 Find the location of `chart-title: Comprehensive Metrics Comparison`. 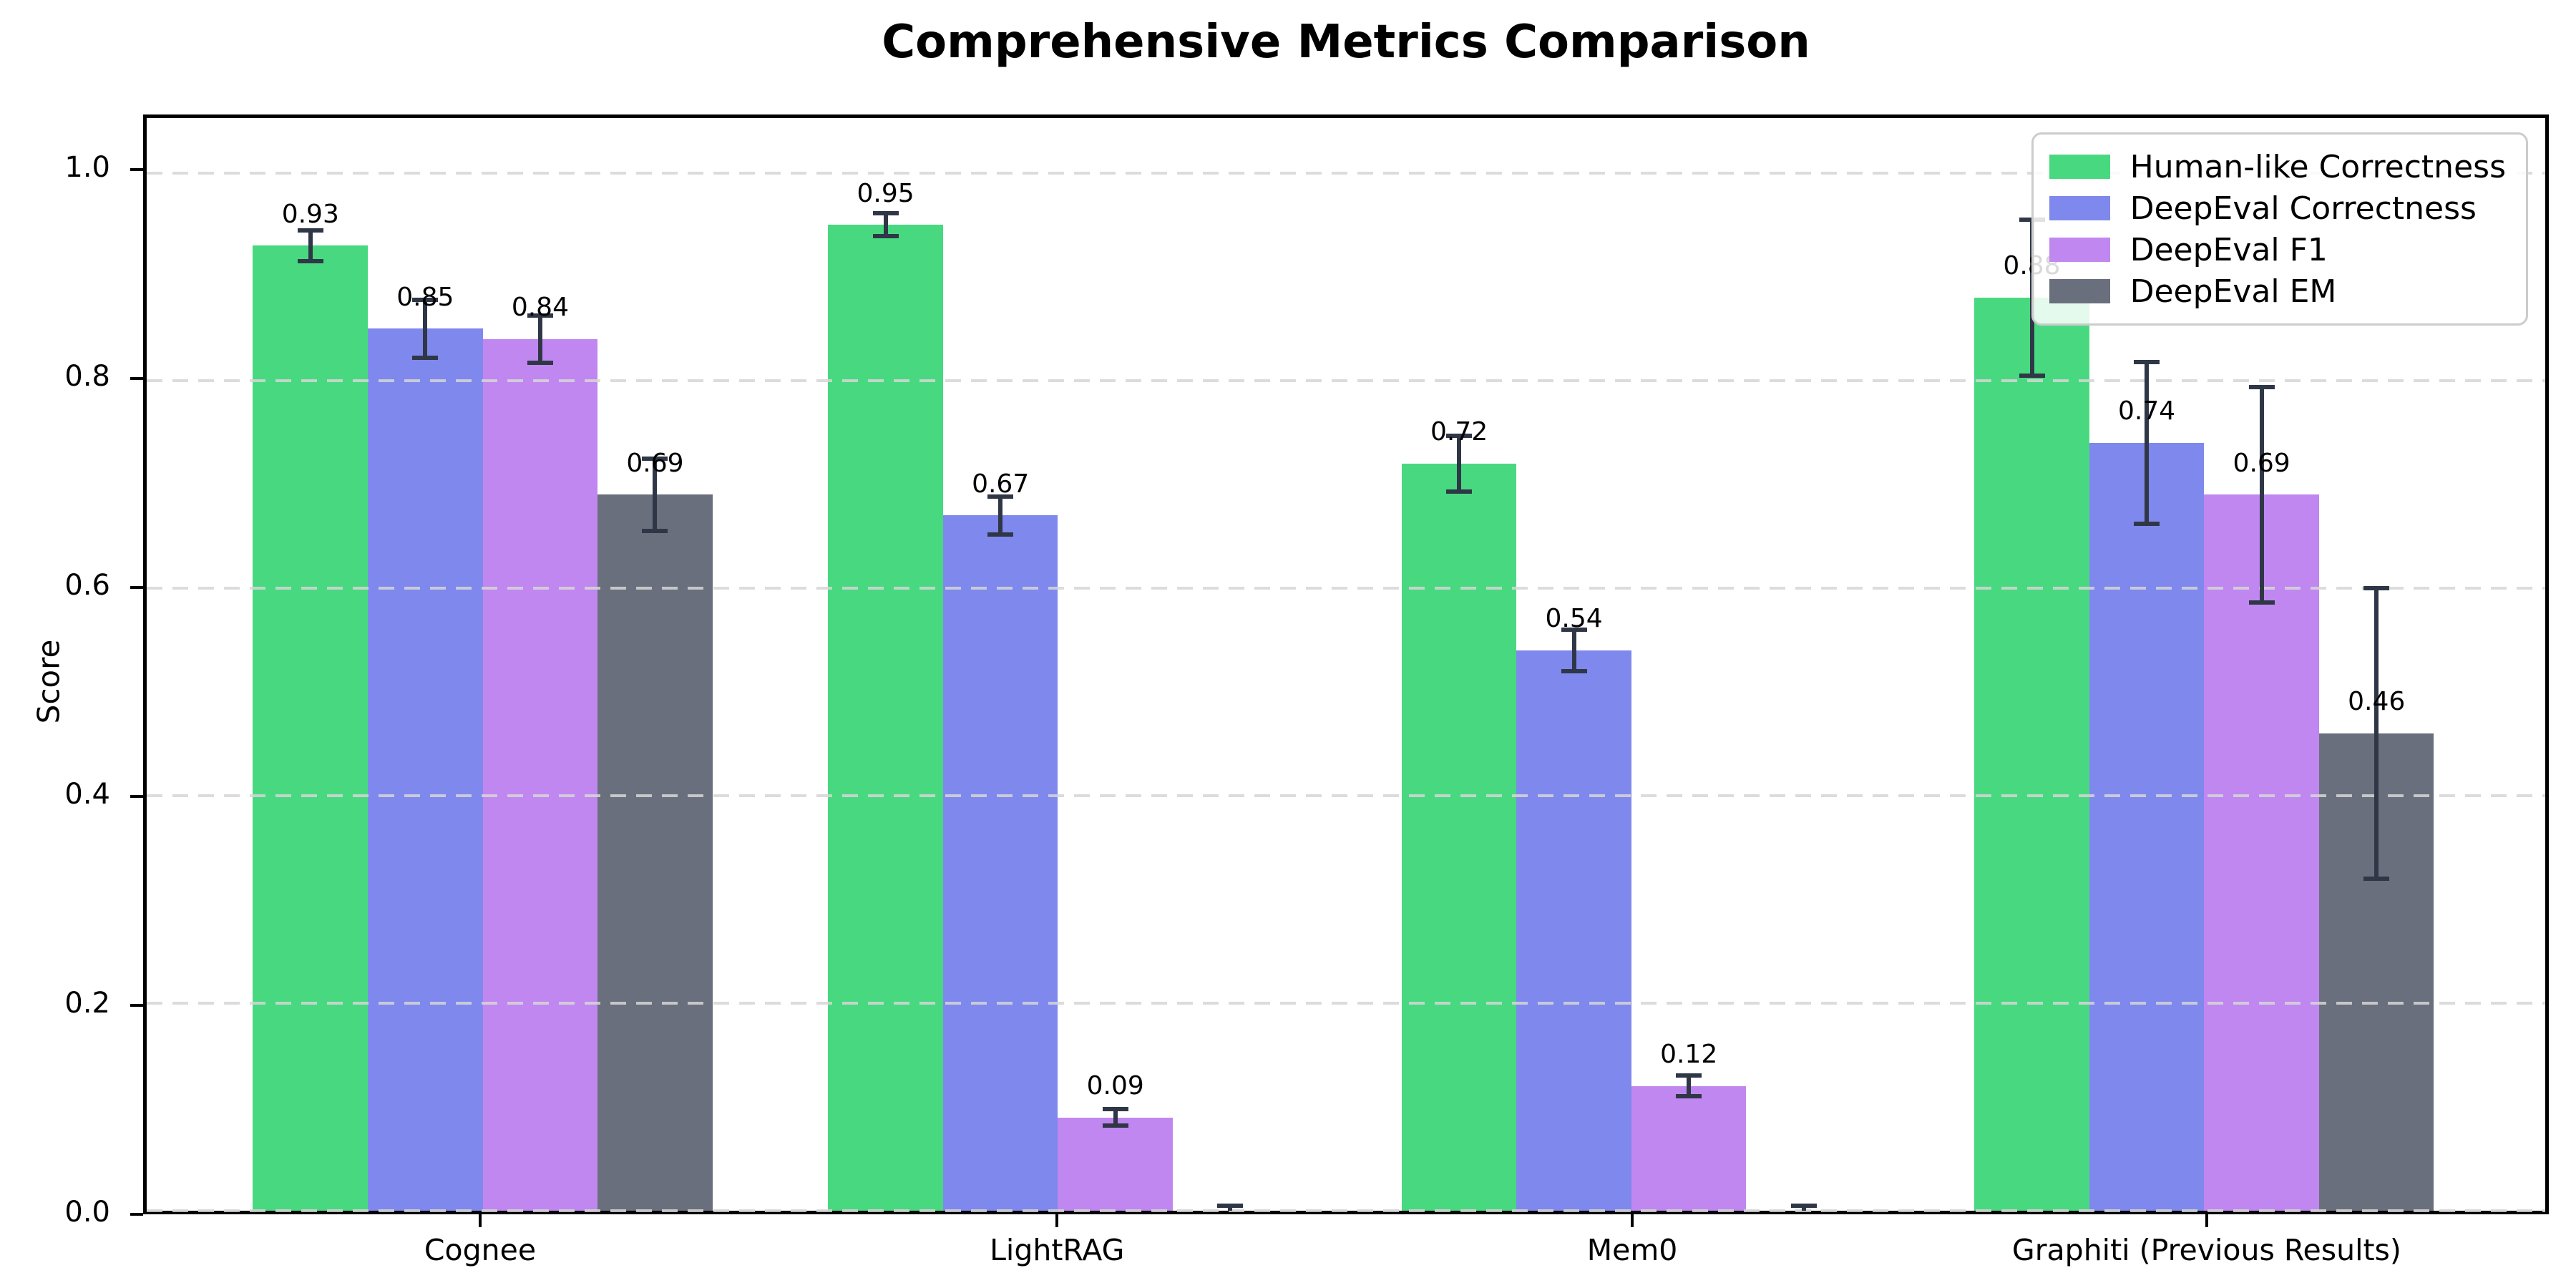

chart-title: Comprehensive Metrics Comparison is located at coordinates (1346, 42).